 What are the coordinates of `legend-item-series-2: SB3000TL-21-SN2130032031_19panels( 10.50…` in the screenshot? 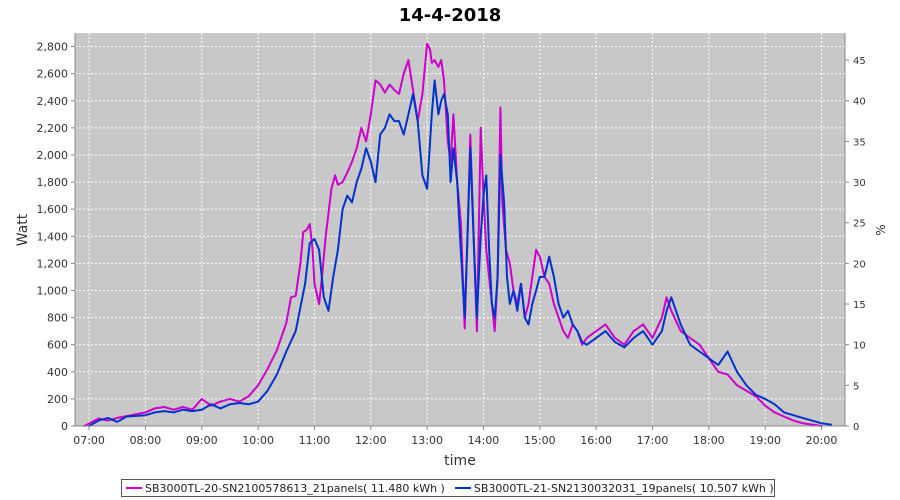 It's located at (614, 488).